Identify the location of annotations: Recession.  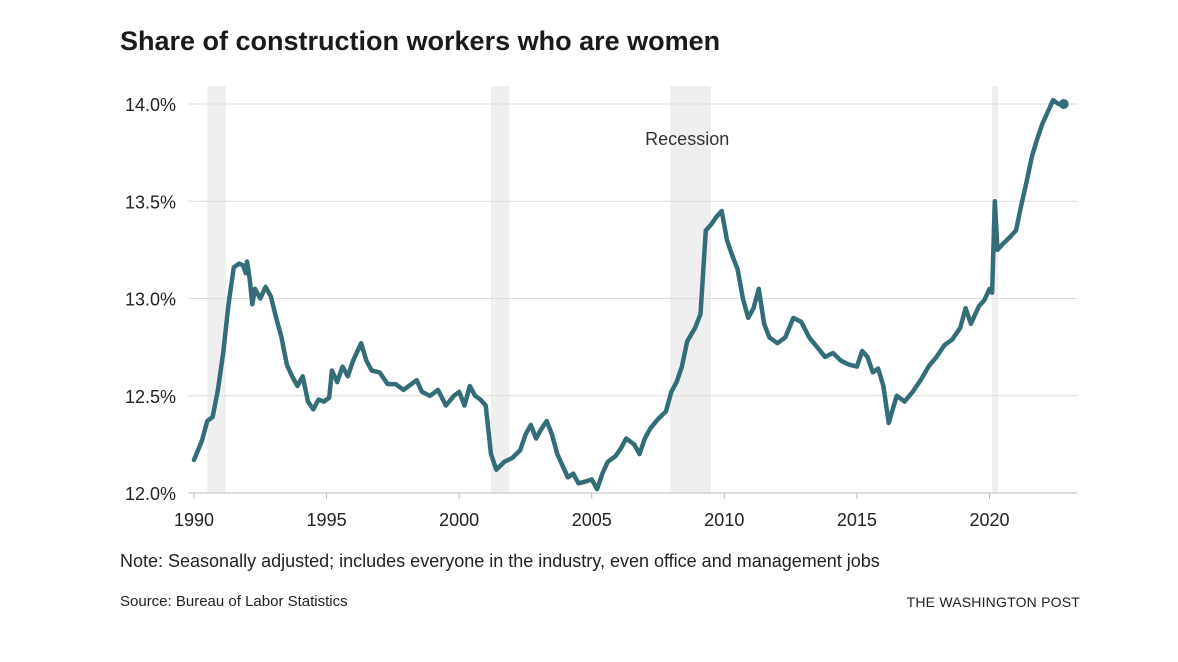
(687, 139).